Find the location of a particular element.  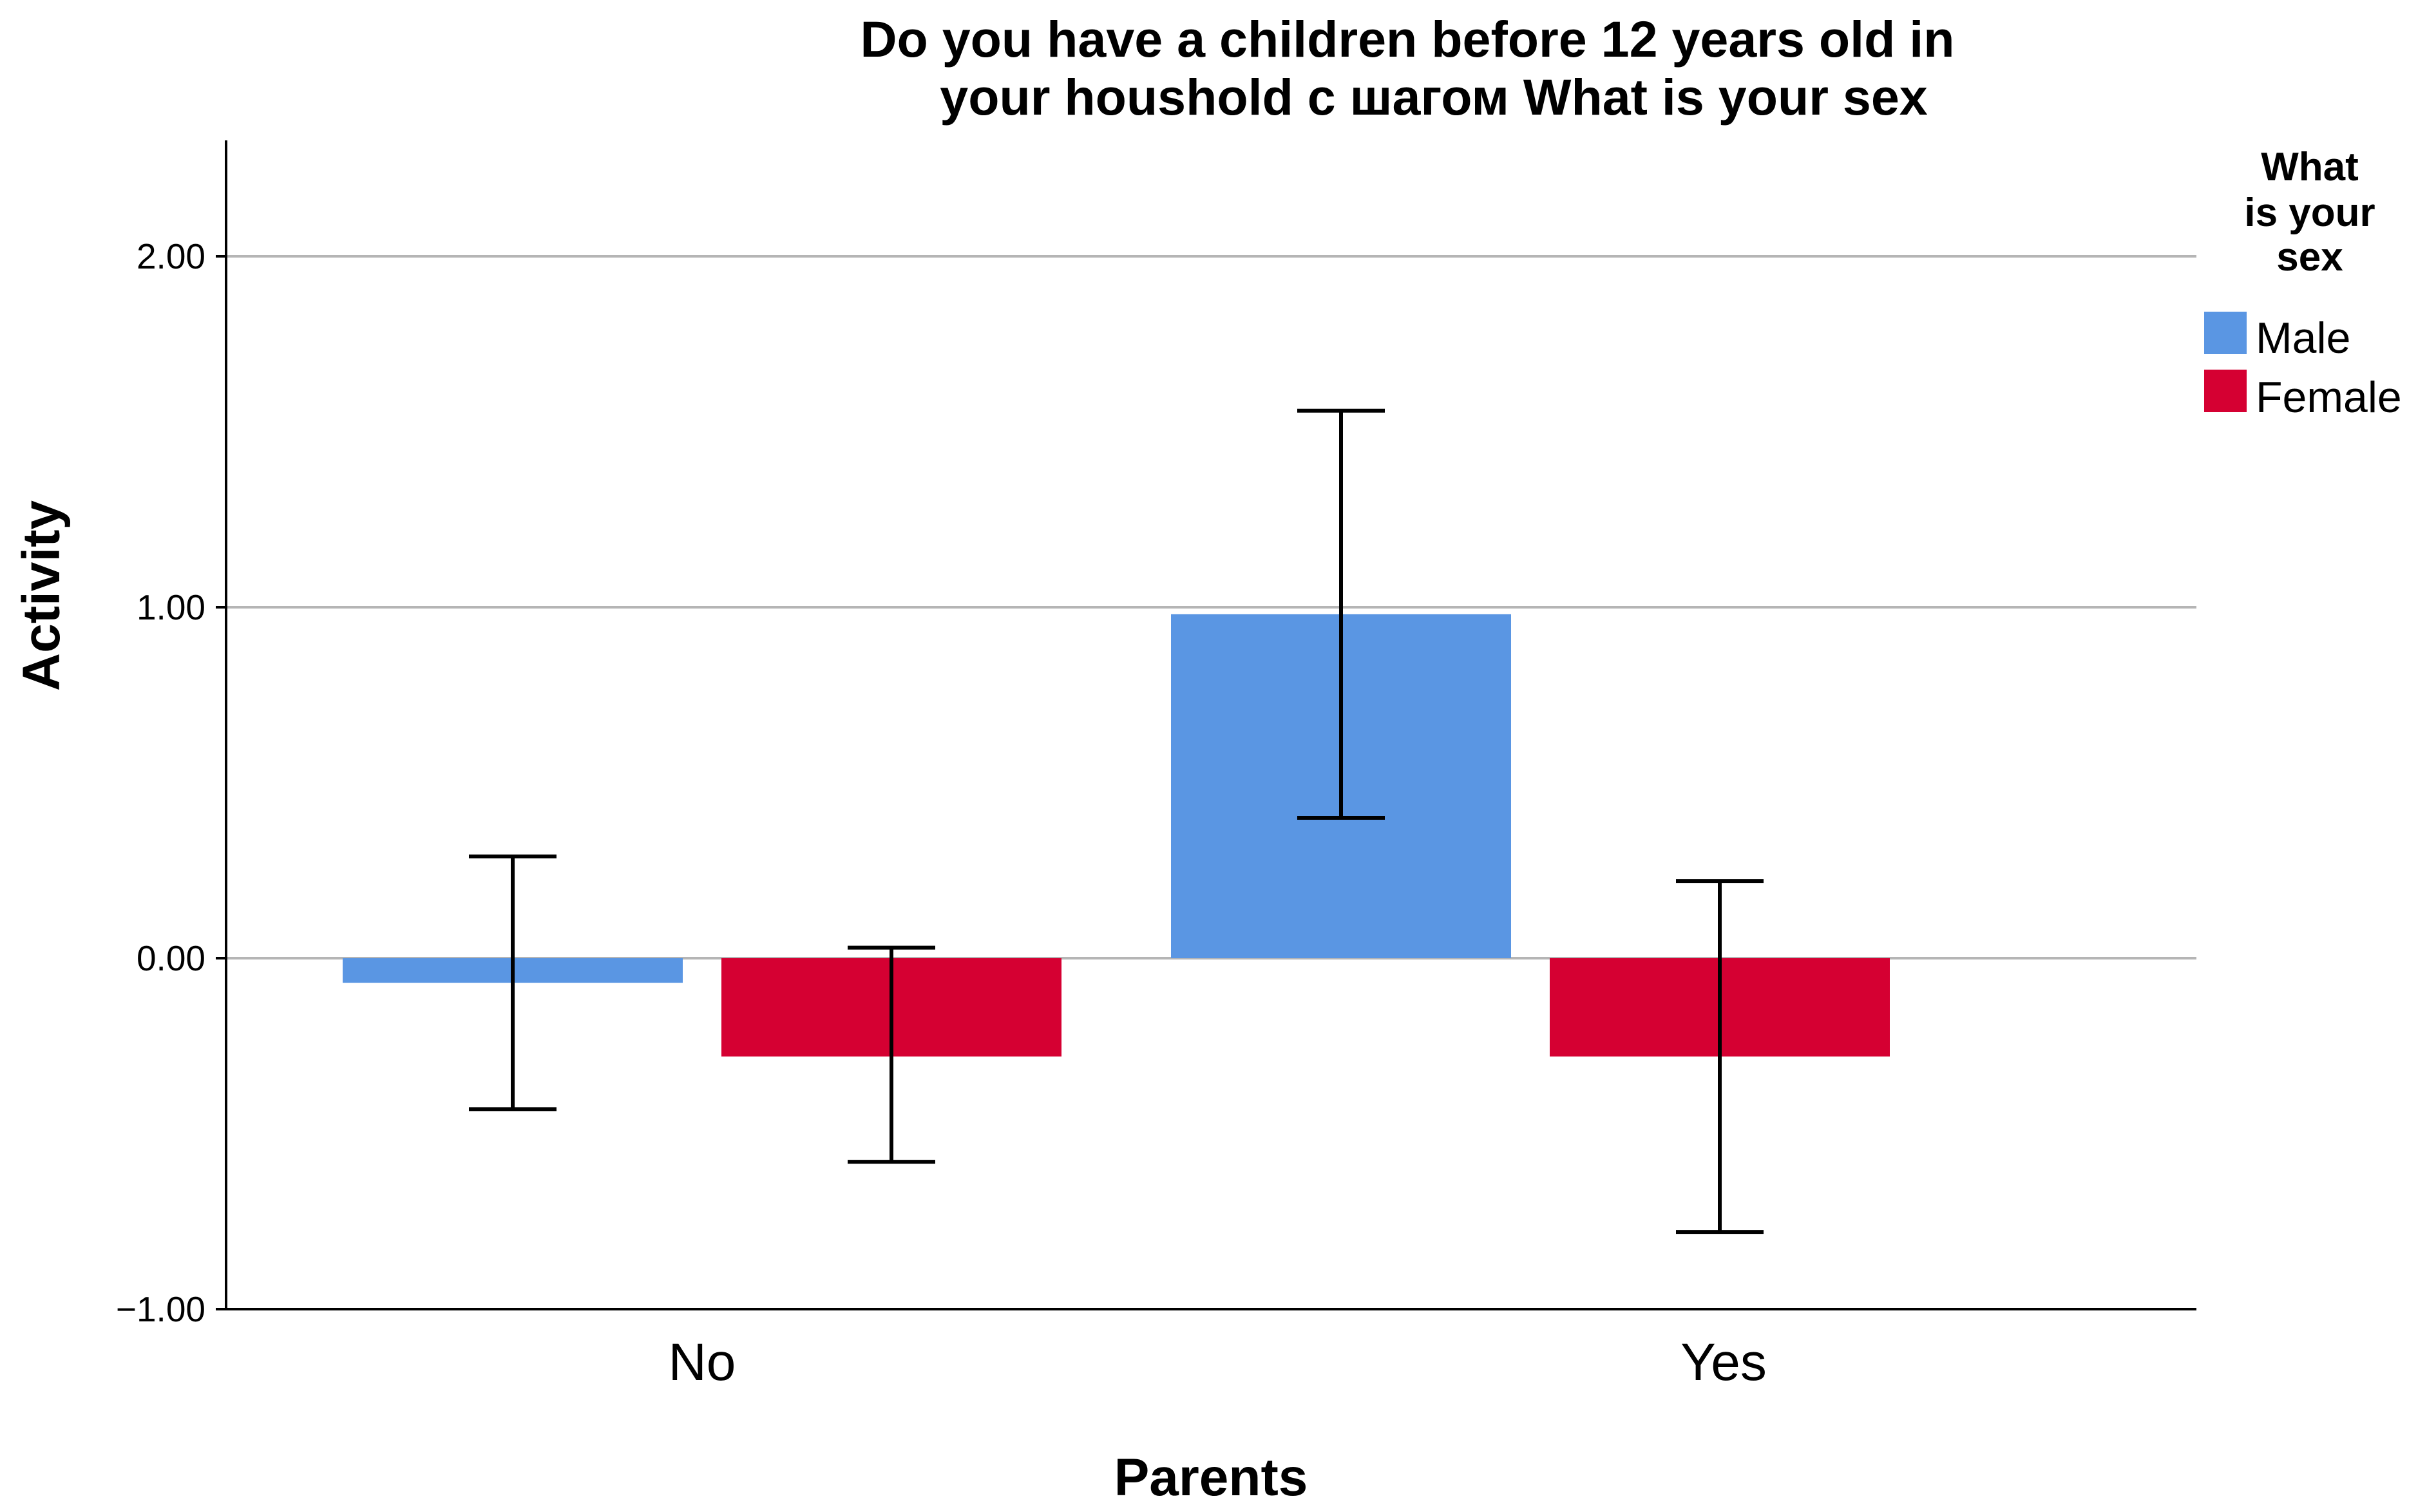

legend: What is your sex Male Female is located at coordinates (2303, 283).